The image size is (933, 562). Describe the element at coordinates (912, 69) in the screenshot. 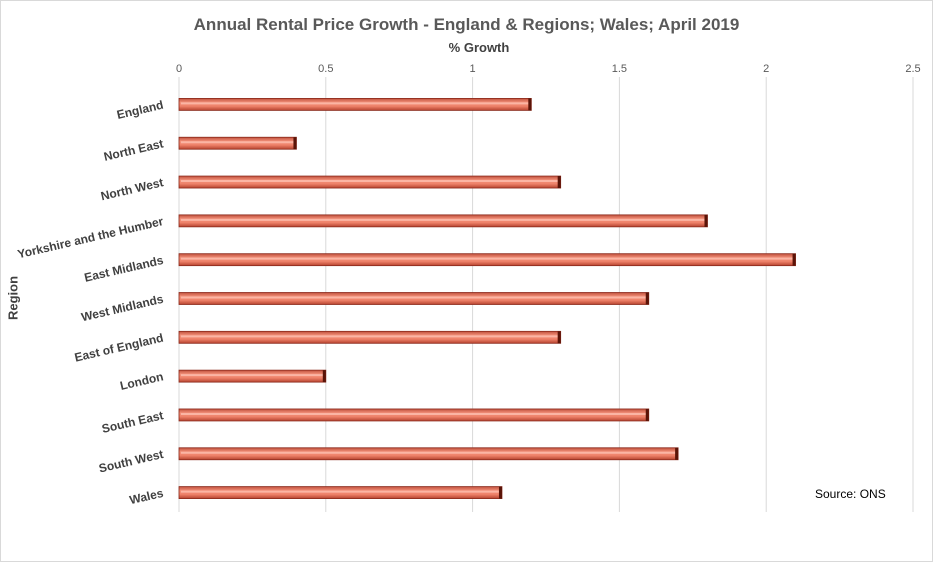

I see `x-tick-label: 2.5` at that location.